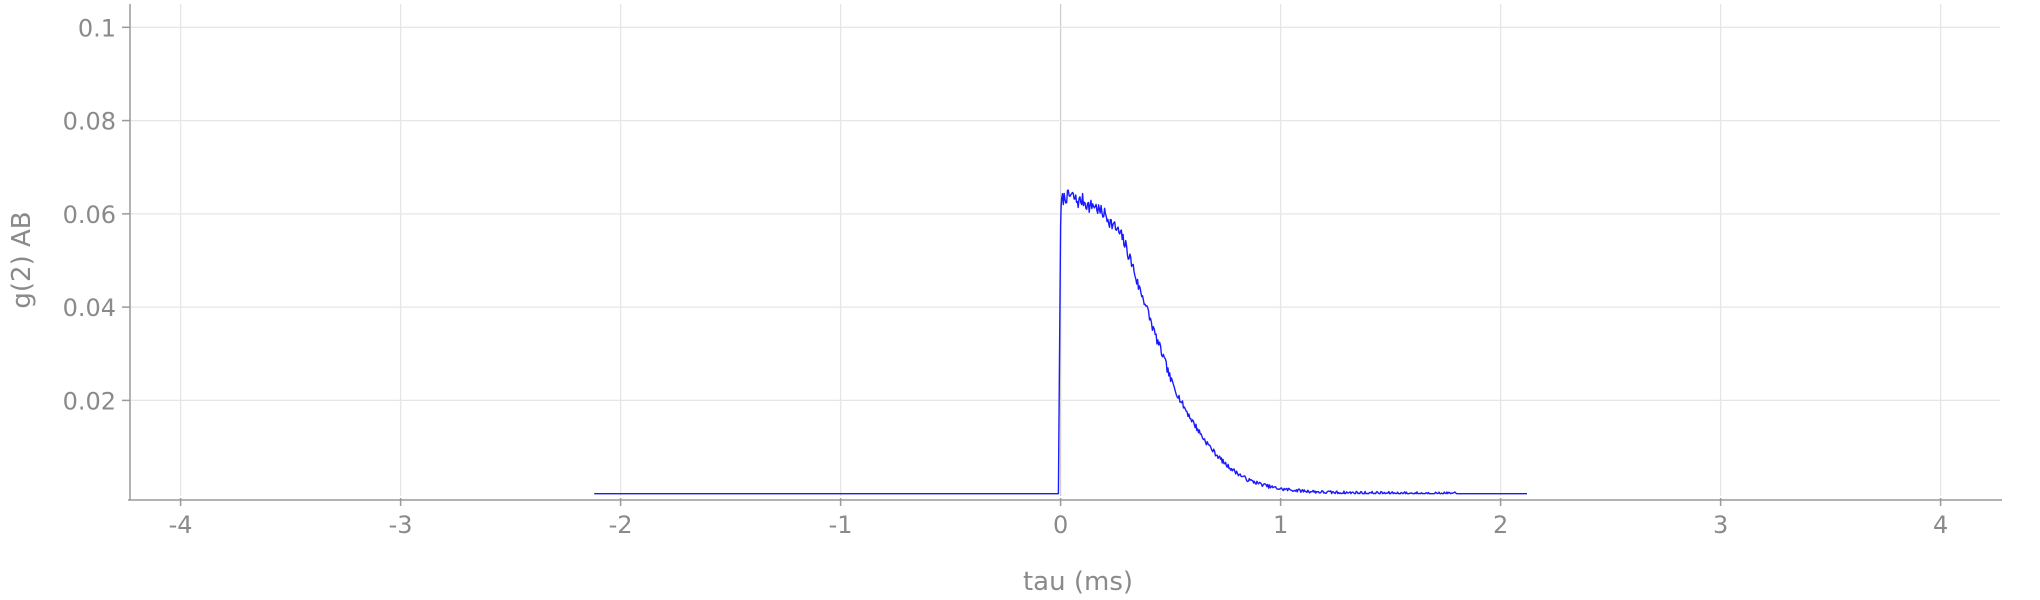  What do you see at coordinates (1720, 525) in the screenshot?
I see `x-tick-label: 3` at bounding box center [1720, 525].